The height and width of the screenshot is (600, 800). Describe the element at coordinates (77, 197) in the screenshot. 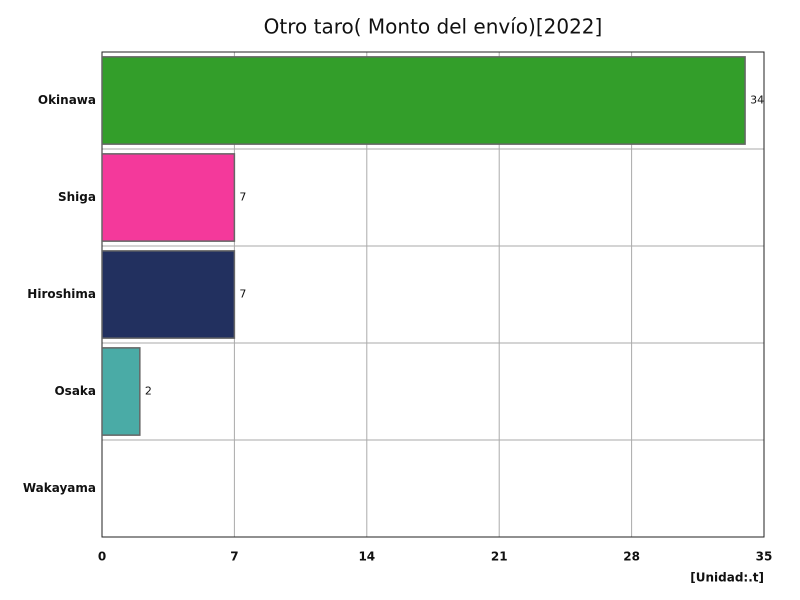

I see `y-tick-label: Shiga` at that location.